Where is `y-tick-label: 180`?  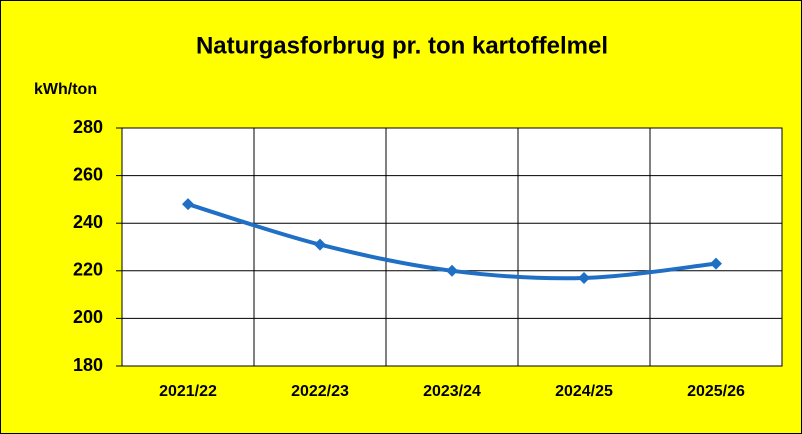
y-tick-label: 180 is located at coordinates (88, 365).